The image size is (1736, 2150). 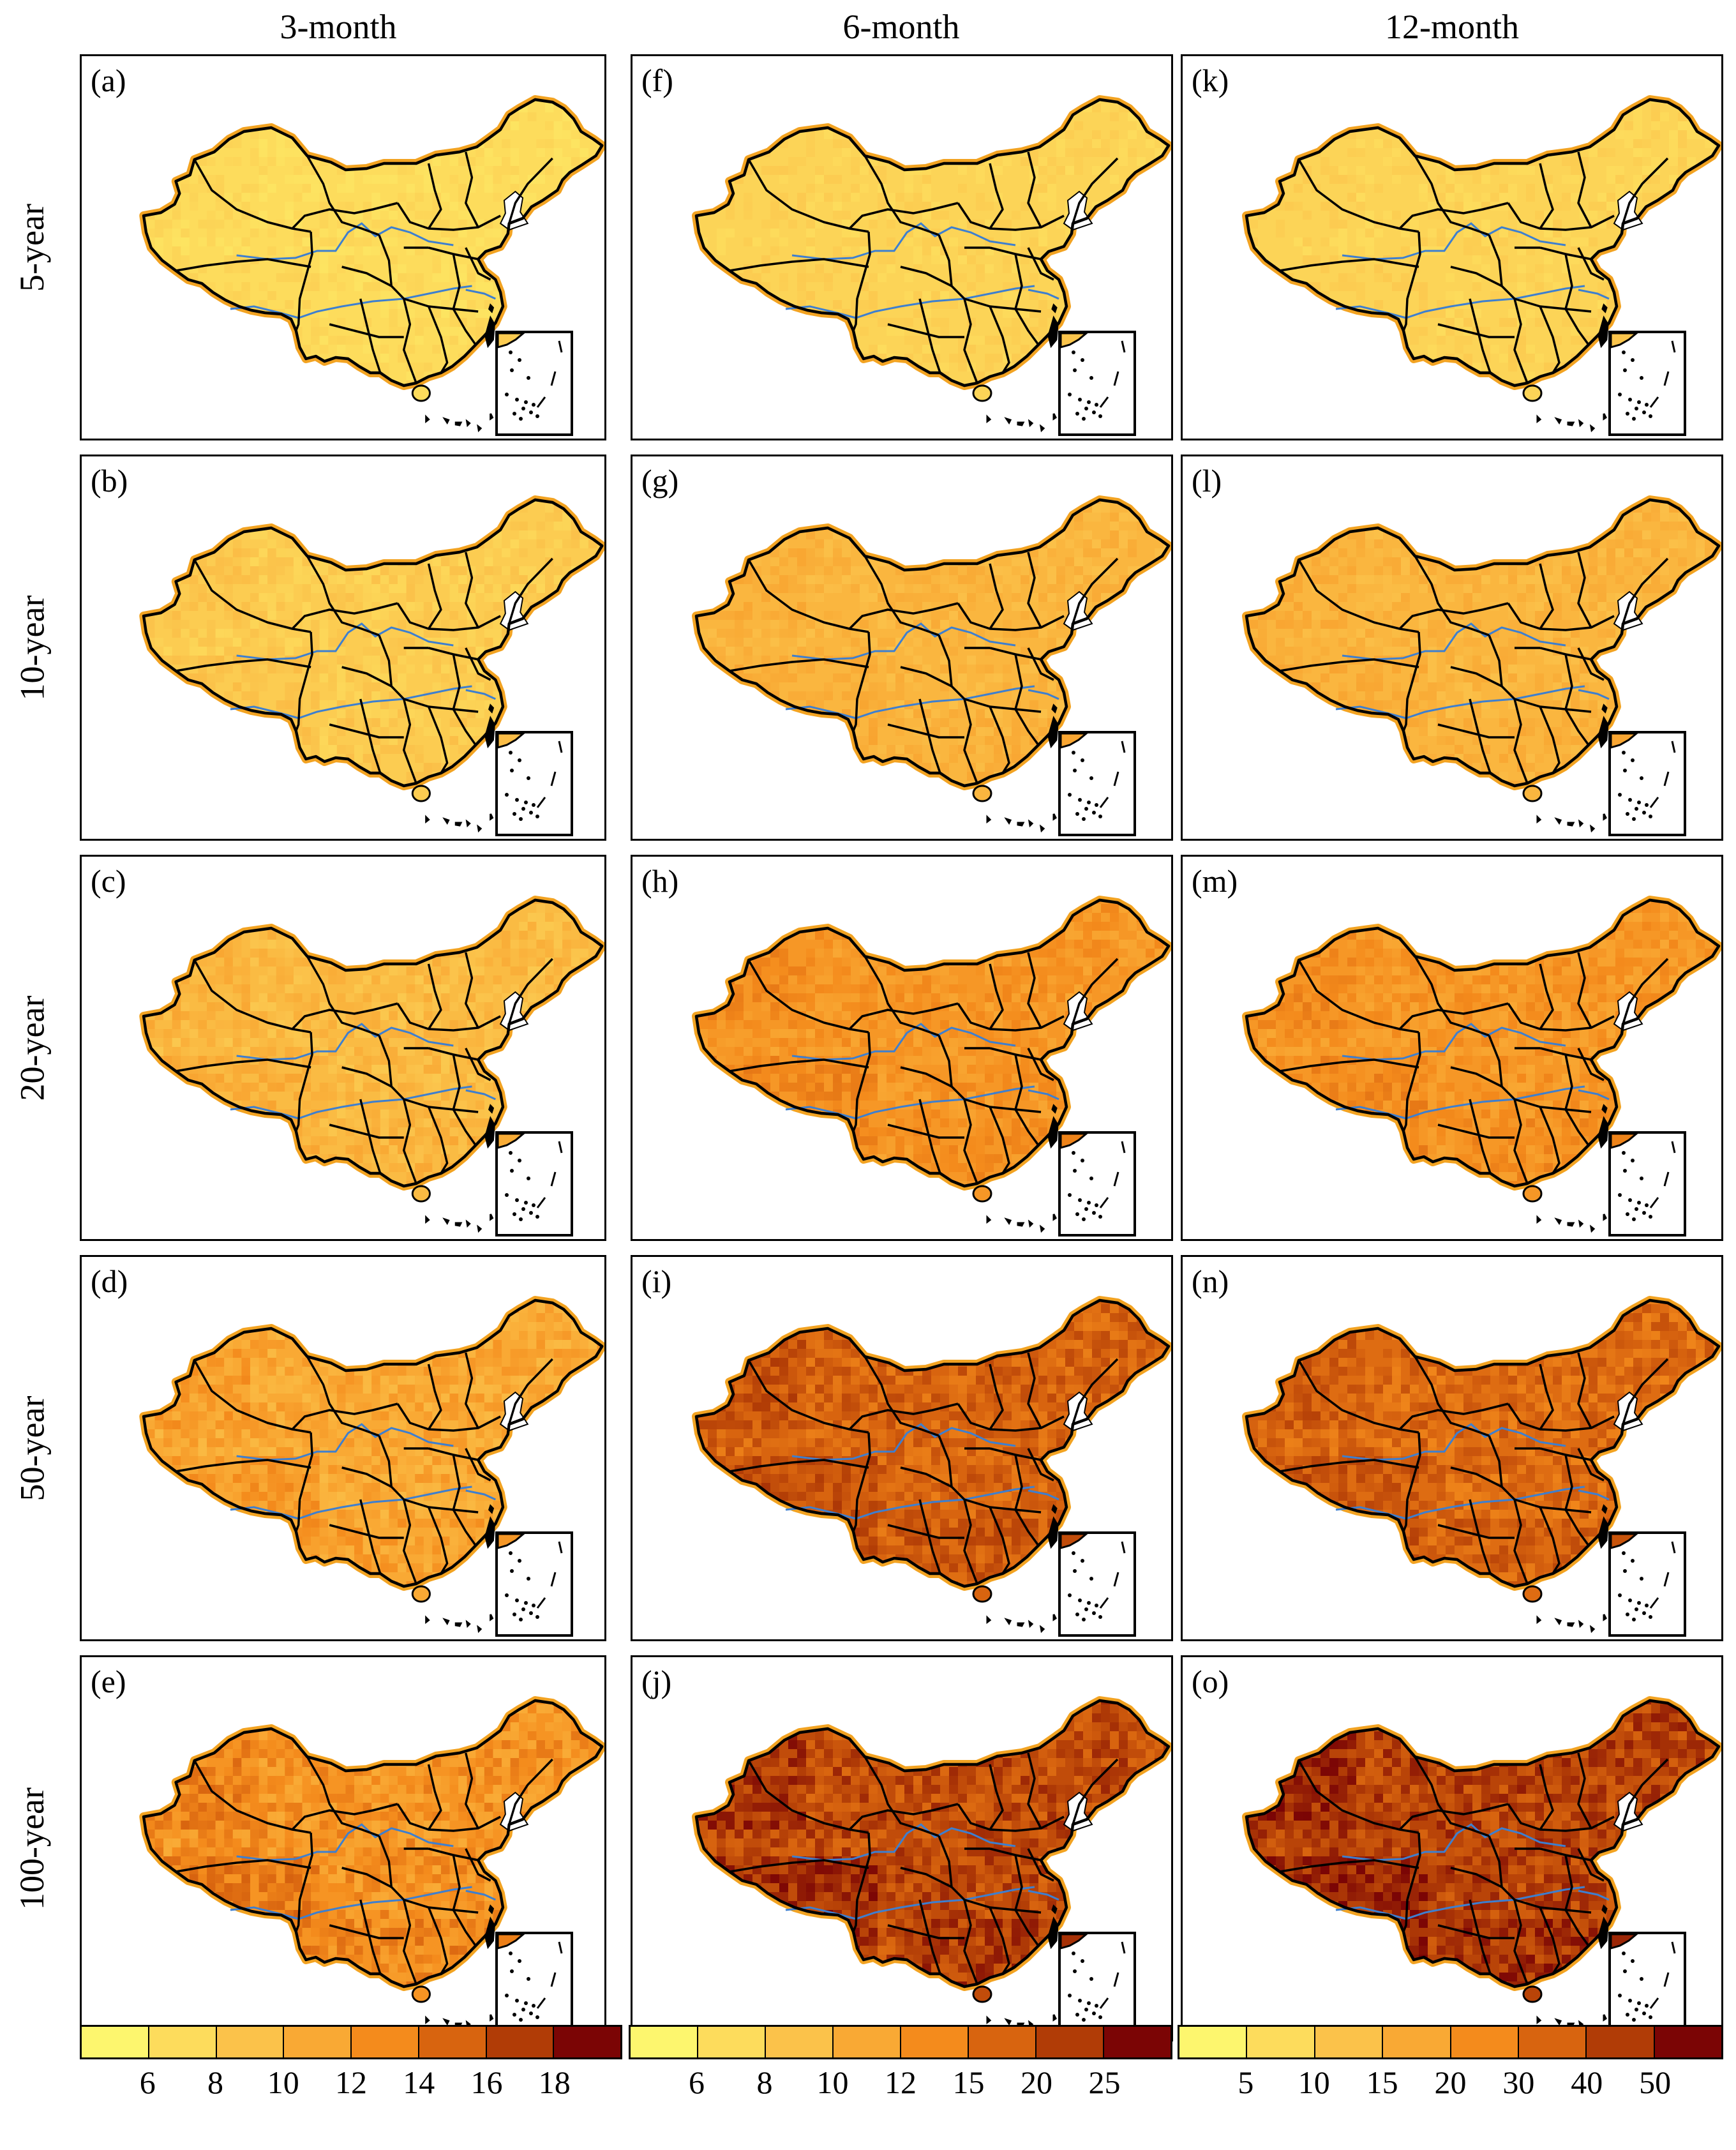 What do you see at coordinates (1452, 1048) in the screenshot?
I see `map-panel: (m)` at bounding box center [1452, 1048].